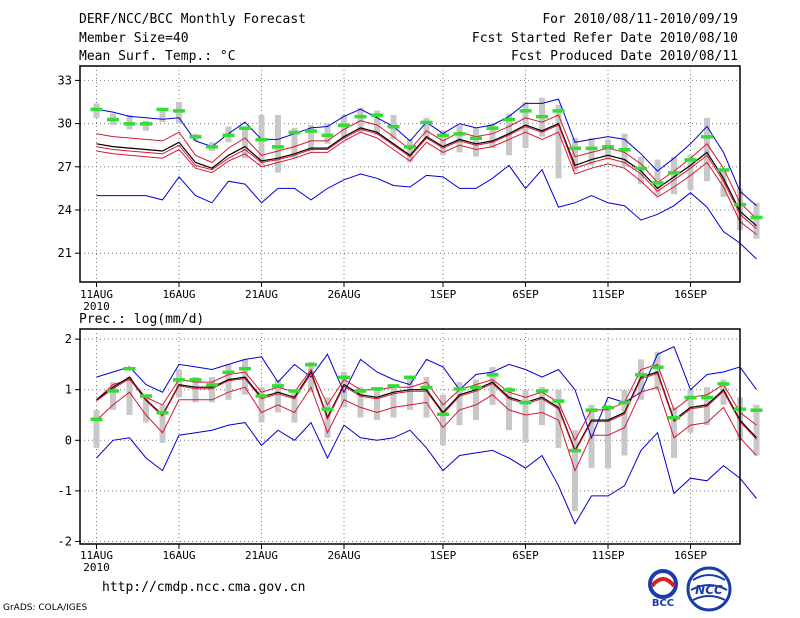  Describe the element at coordinates (443, 294) in the screenshot. I see `temp-xtick-label: 1SEP` at that location.